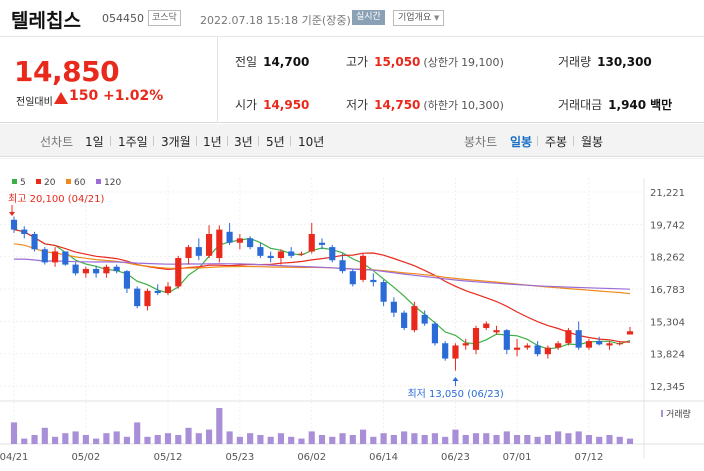  Describe the element at coordinates (286, 105) in the screenshot. I see `open-value: 14,950` at that location.